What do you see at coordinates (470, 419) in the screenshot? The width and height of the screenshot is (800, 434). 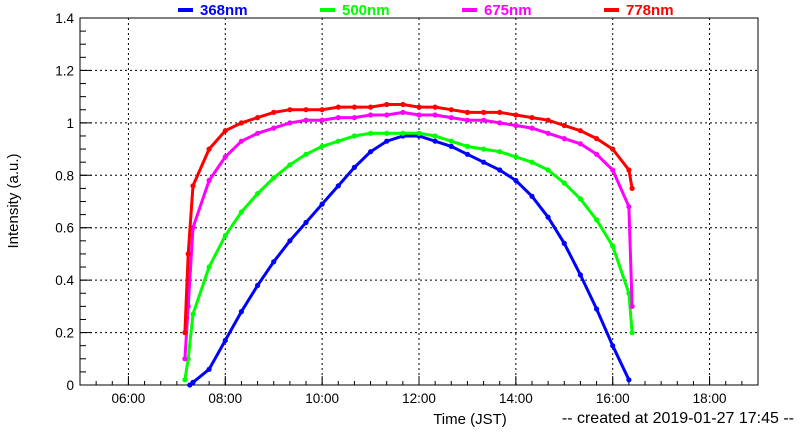 I see `x-axis-title: Time (JST)` at bounding box center [470, 419].